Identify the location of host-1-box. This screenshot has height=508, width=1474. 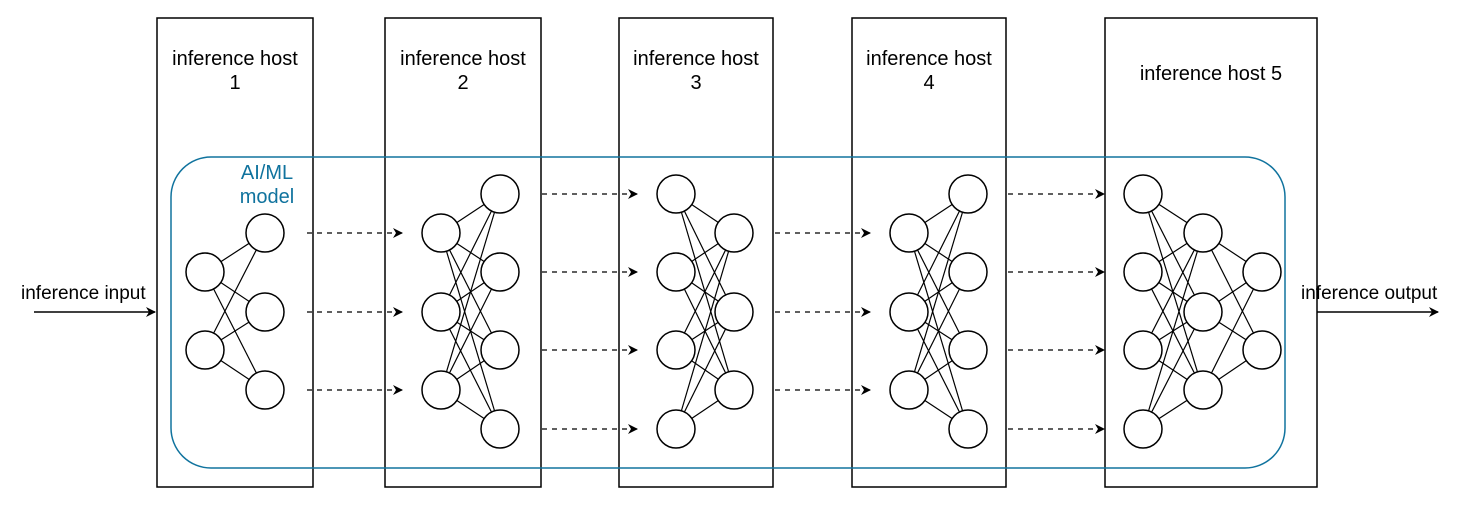
(235, 252).